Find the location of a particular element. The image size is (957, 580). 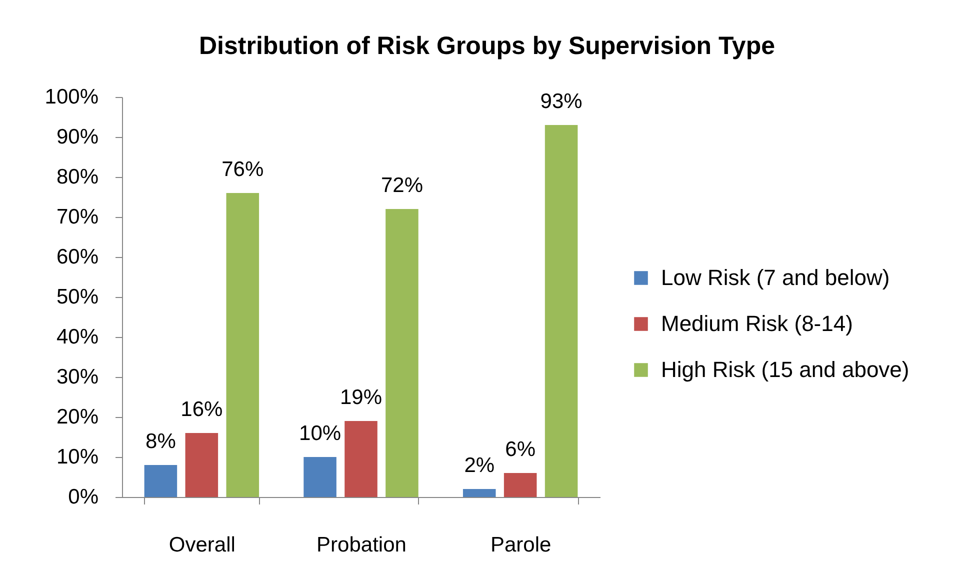

data-label: 8% is located at coordinates (161, 441).